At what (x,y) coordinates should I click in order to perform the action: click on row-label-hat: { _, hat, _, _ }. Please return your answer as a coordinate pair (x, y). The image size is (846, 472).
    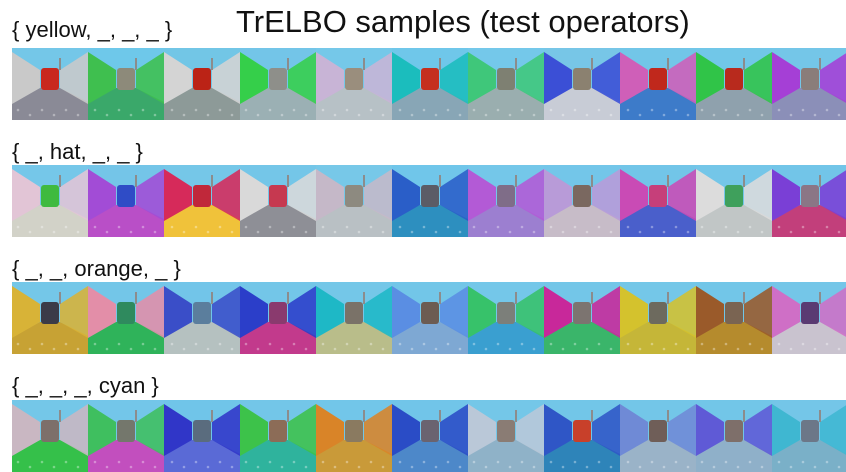
    Looking at the image, I should click on (77, 151).